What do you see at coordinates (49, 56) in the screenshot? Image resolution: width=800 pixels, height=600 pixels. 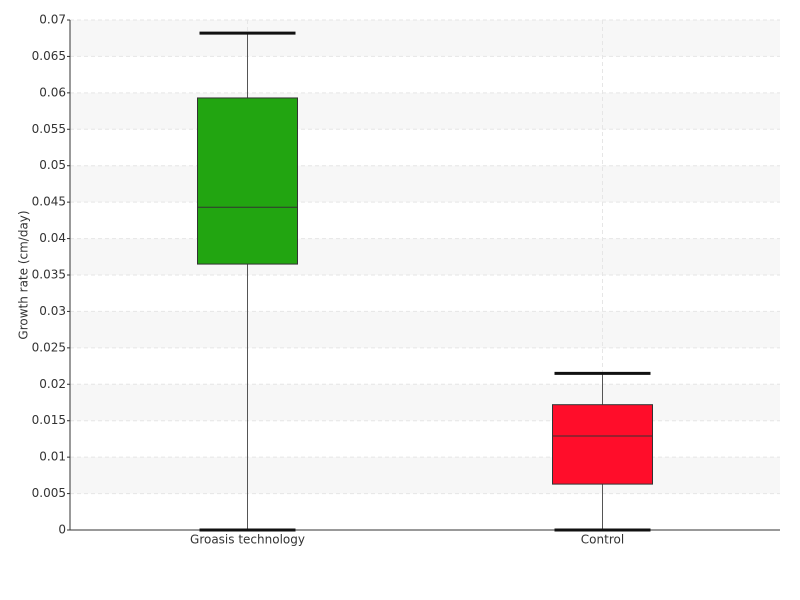 I see `y-tick-label: 0.065` at bounding box center [49, 56].